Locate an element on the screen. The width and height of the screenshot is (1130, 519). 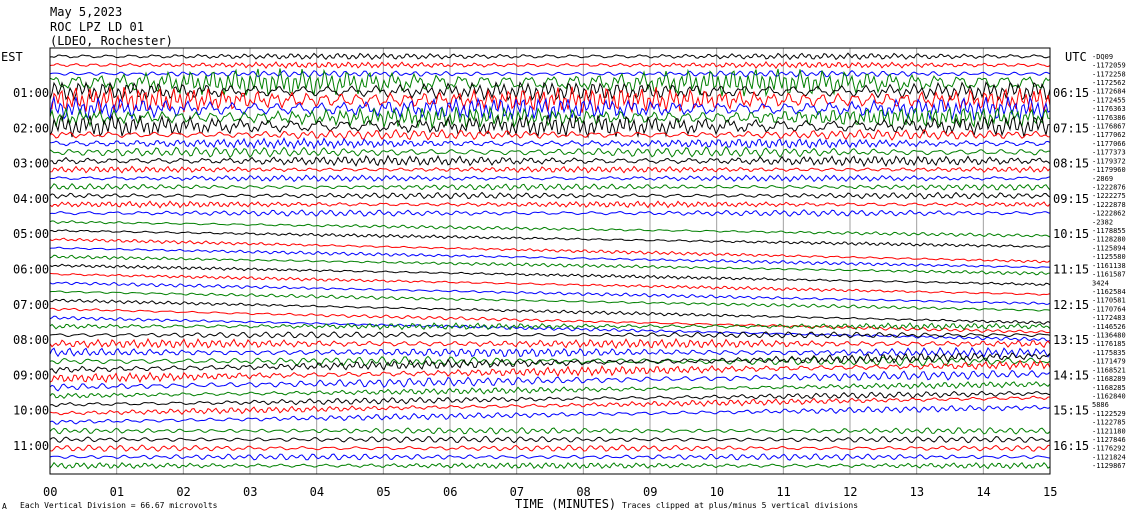
est-hour-label: 11:00 is located at coordinates (31, 446).